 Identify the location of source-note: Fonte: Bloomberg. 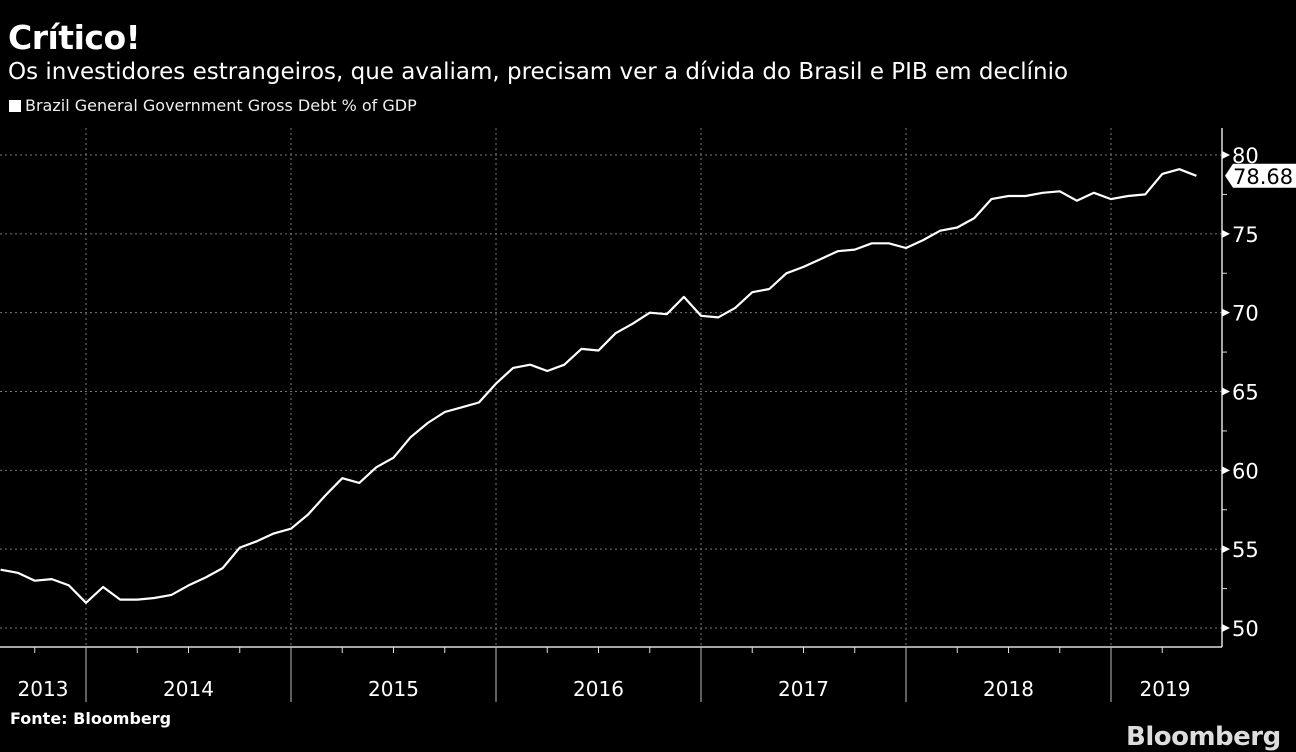
(90, 718).